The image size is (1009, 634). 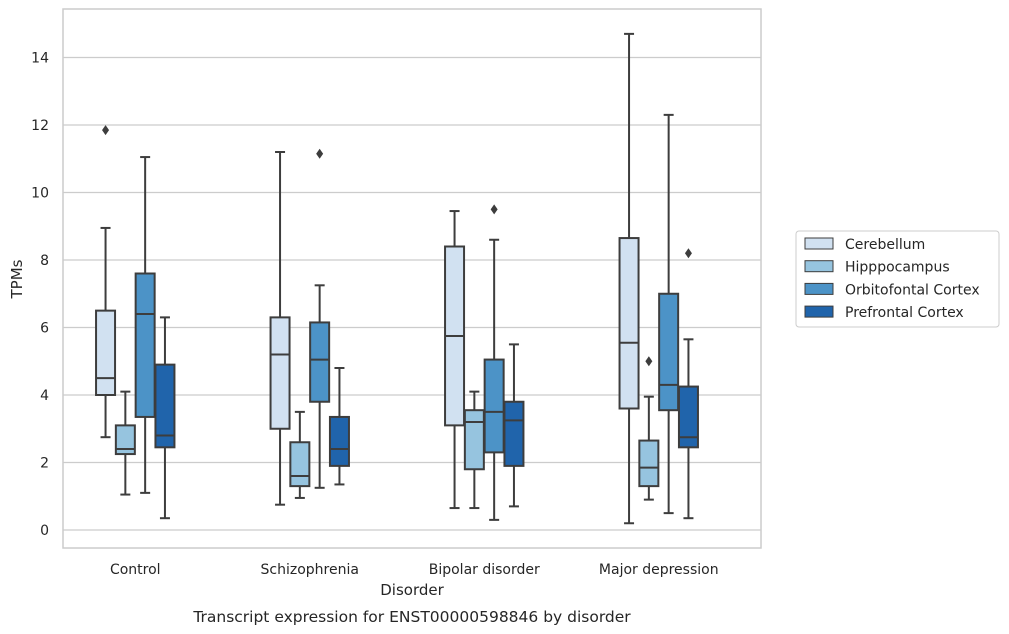 I want to click on y-tick-label: 6, so click(x=44, y=329).